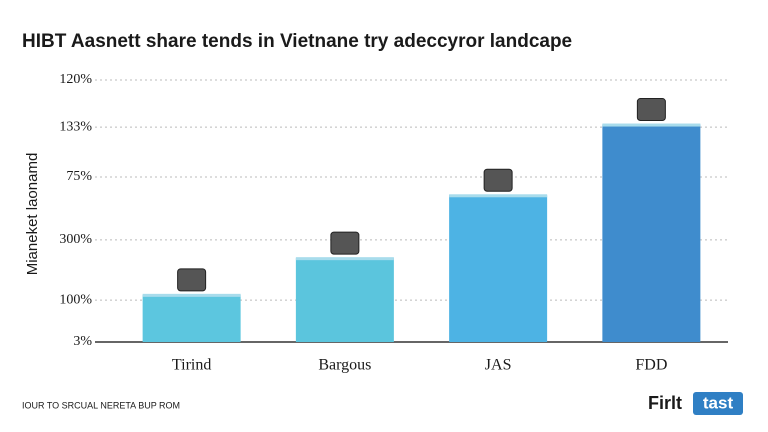 The image size is (768, 432). I want to click on y-tick-label: 100%, so click(75, 299).